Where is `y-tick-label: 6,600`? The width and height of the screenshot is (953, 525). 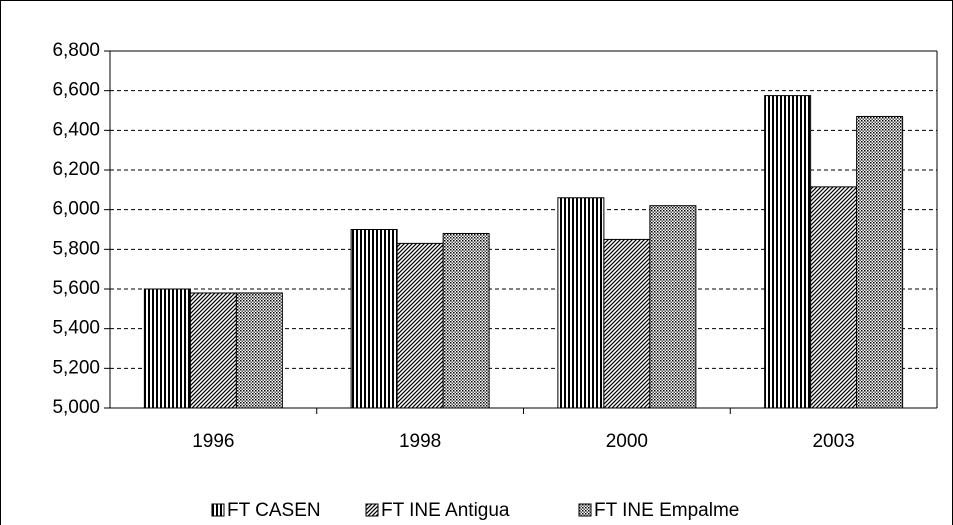 y-tick-label: 6,600 is located at coordinates (76, 90).